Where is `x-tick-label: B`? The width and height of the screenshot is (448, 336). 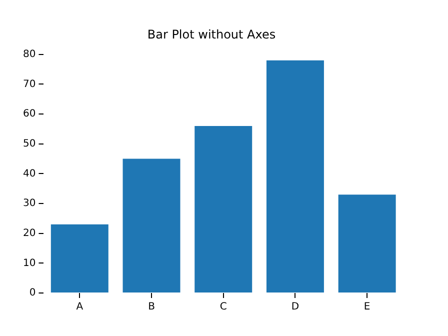
x-tick-label: B is located at coordinates (152, 307).